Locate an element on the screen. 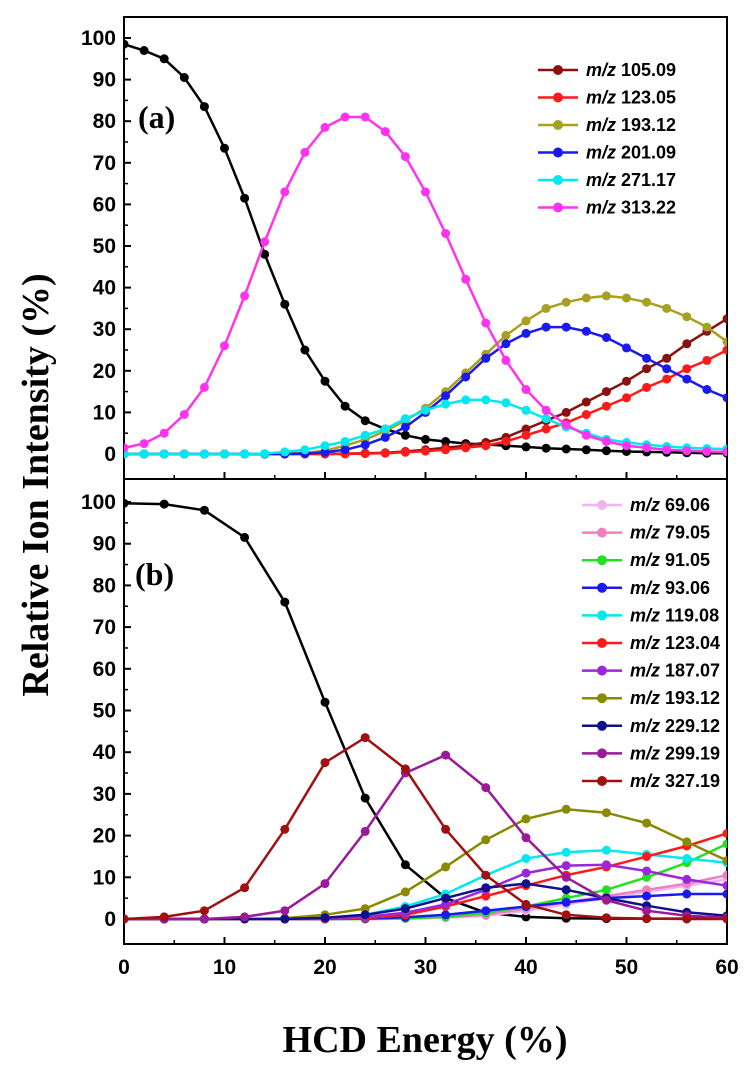 This screenshot has width=756, height=1071. x-tick-label: 20 is located at coordinates (324, 967).